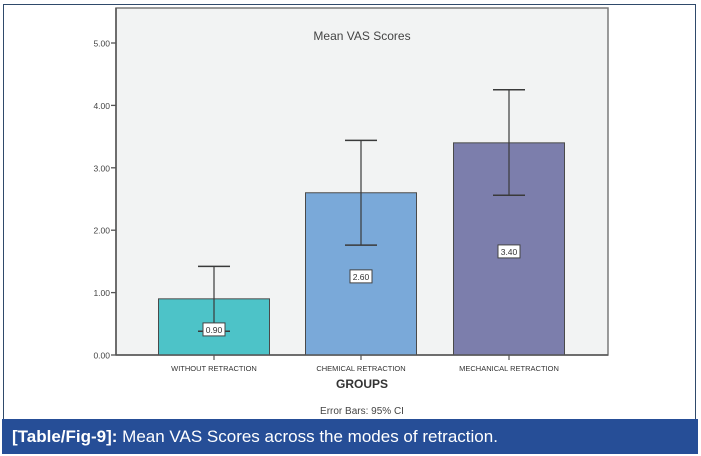 This screenshot has width=701, height=456. I want to click on y-tick-label: 5.00, so click(101, 44).